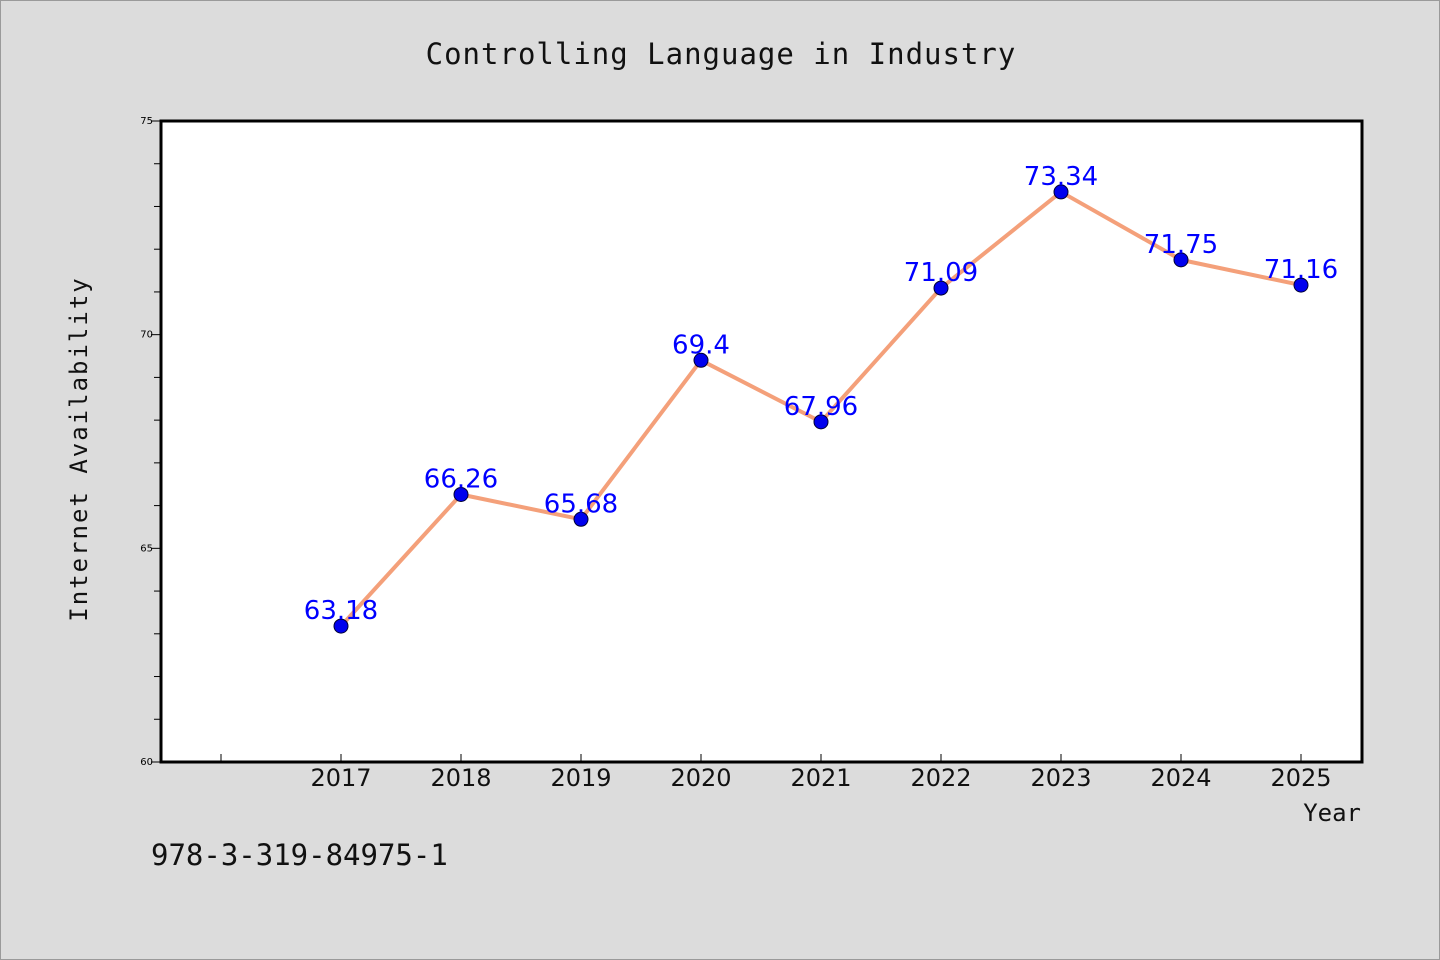  I want to click on x-tick-label: 2018, so click(460, 778).